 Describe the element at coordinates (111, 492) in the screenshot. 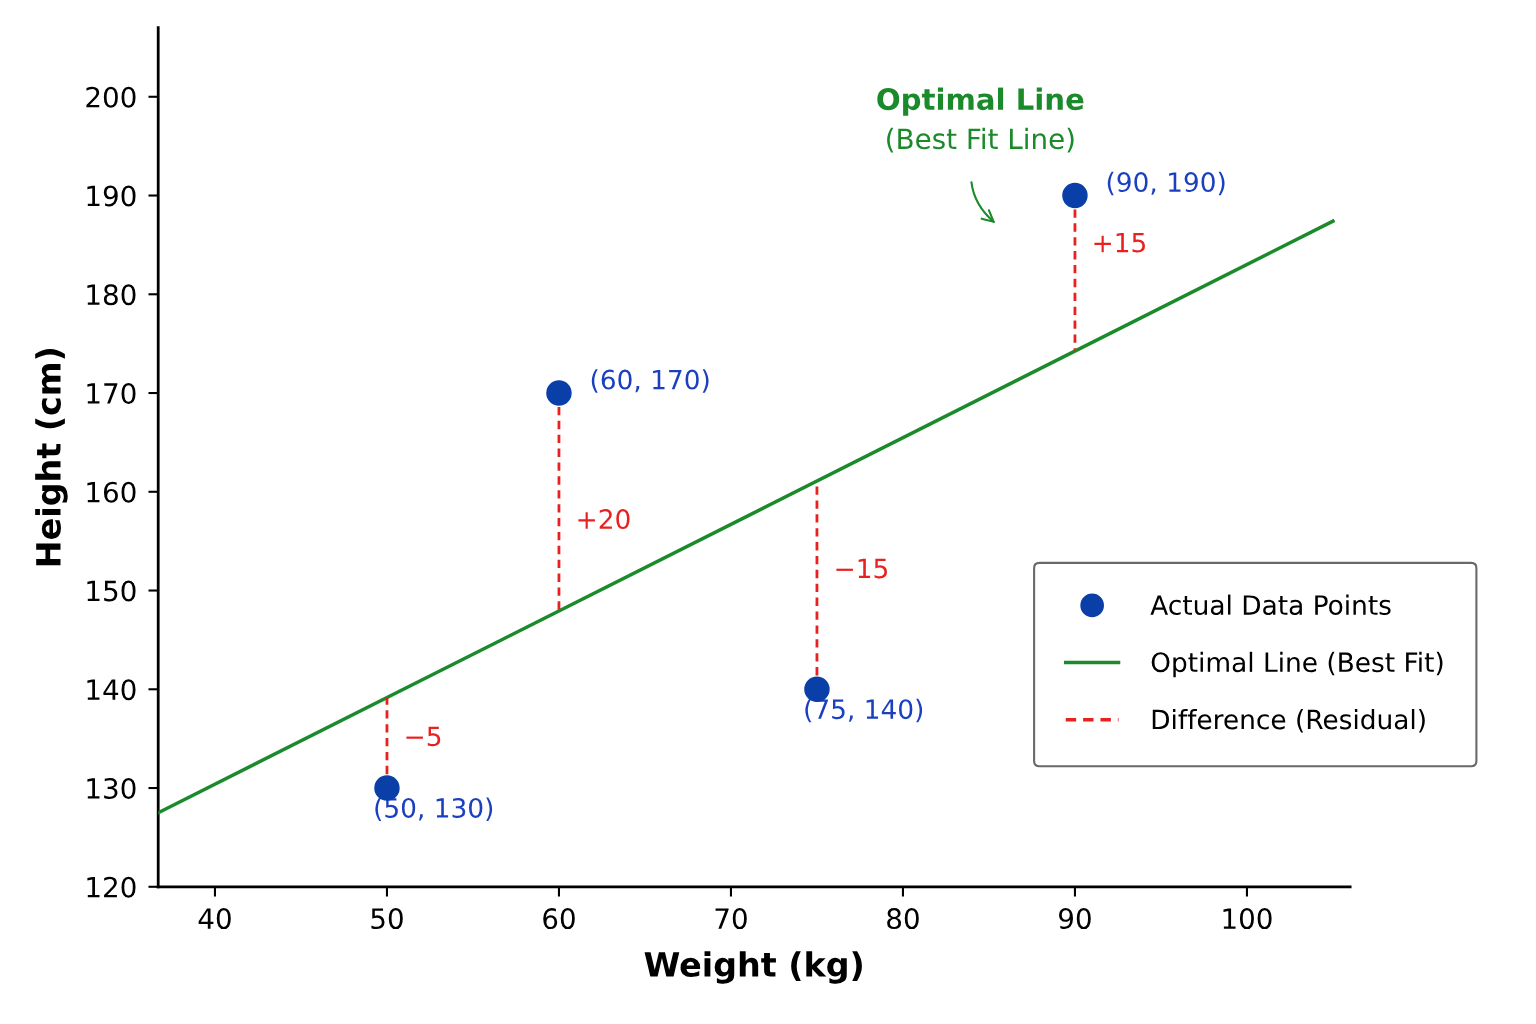

I see `y-tick-label: 160` at that location.